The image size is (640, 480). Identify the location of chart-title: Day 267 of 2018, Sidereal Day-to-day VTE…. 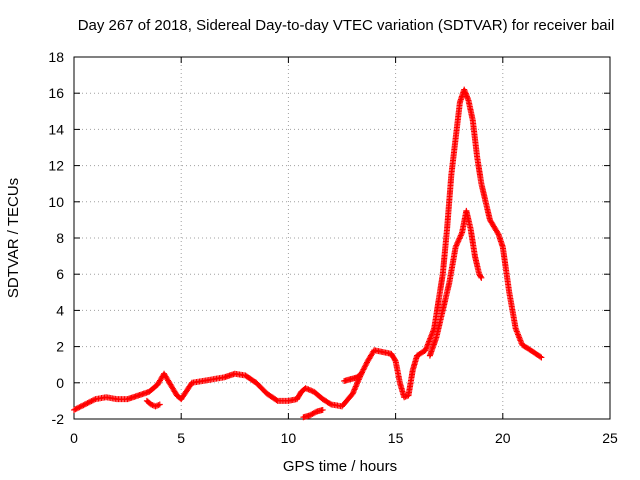
(346, 25).